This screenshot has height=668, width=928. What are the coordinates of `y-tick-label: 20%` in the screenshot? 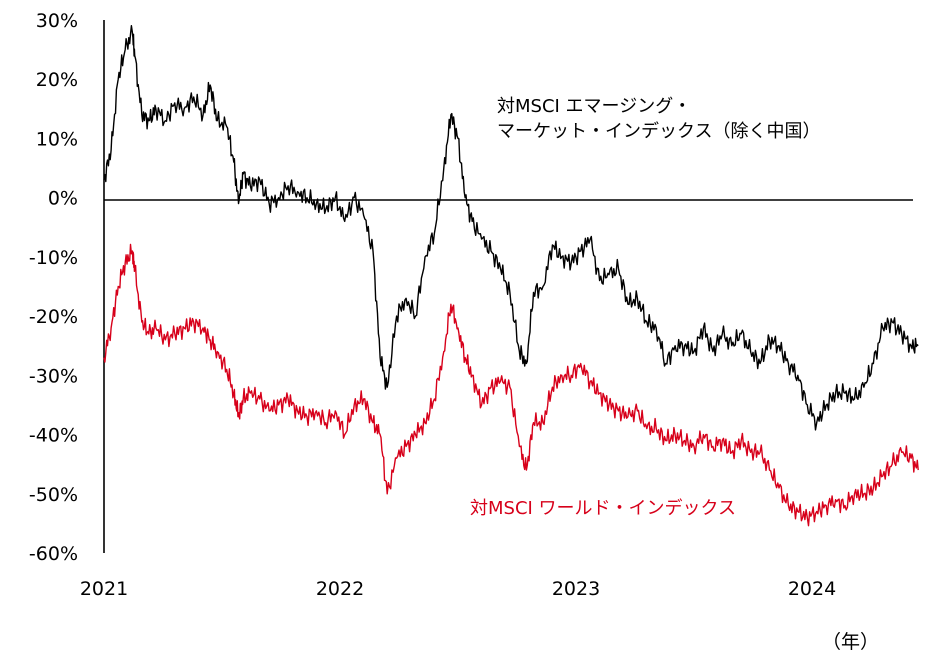 It's located at (57, 80).